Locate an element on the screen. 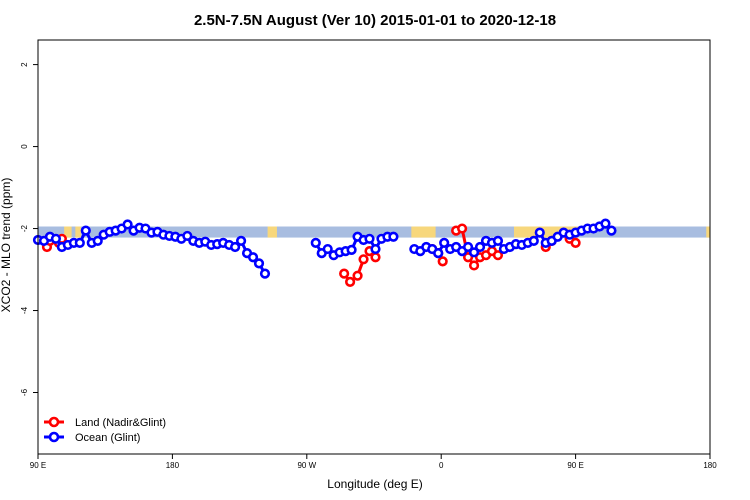  x-axis-label: Longitude (deg E) is located at coordinates (374, 484).